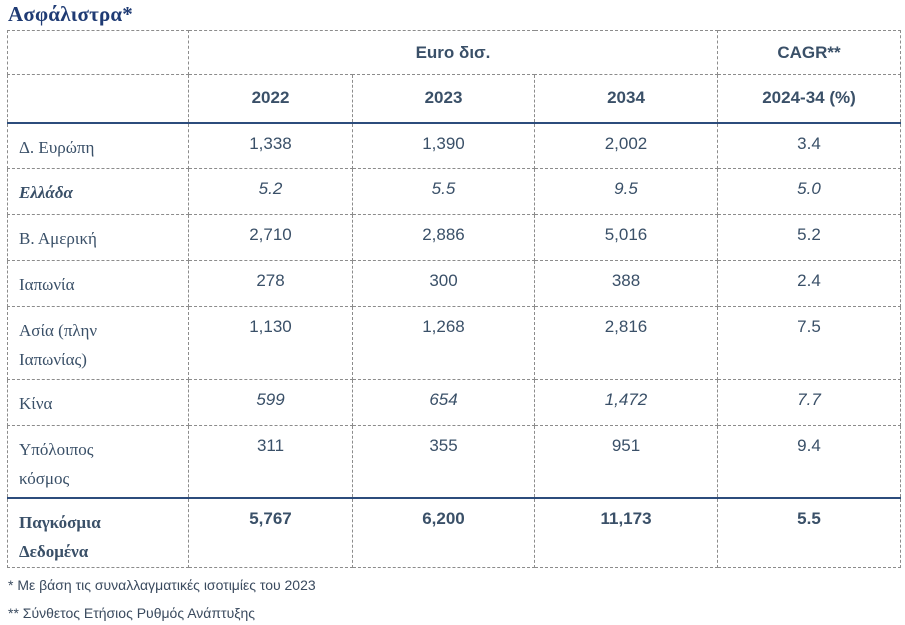 Image resolution: width=905 pixels, height=625 pixels. I want to click on table-row: Ιαπωνία 278 300 388 2.4, so click(454, 283).